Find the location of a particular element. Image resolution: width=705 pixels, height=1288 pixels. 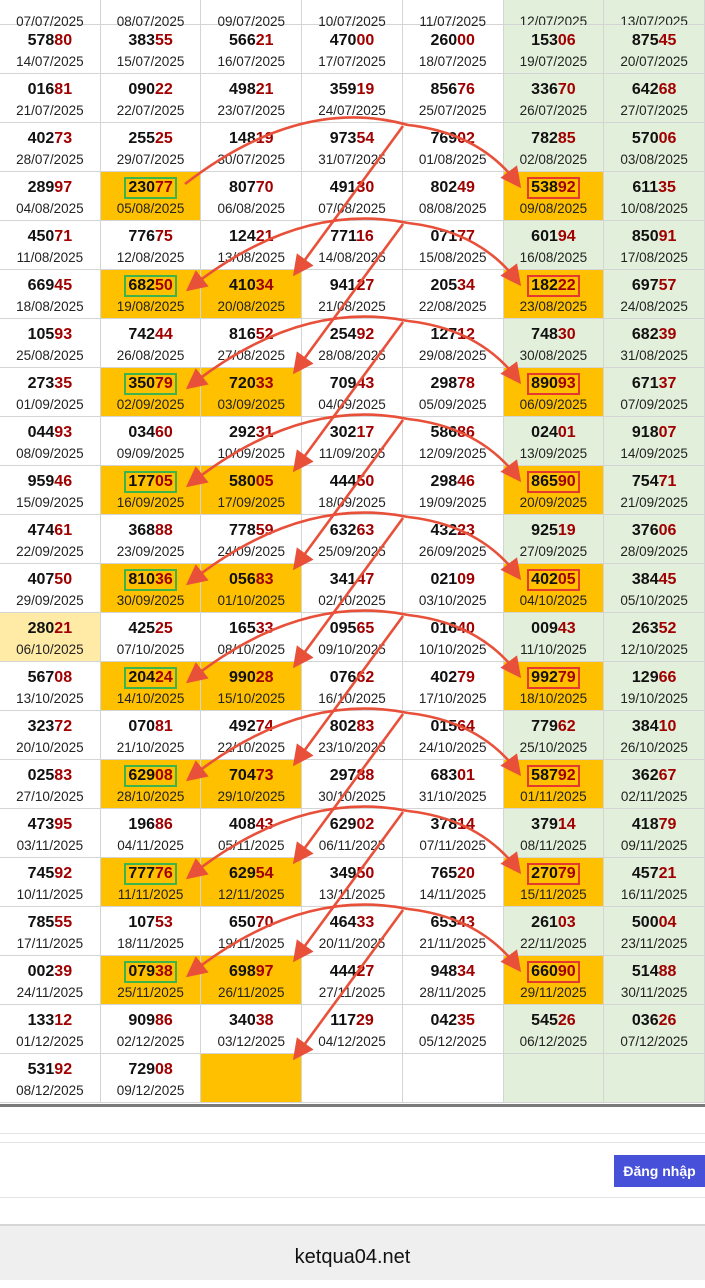

number-head: 570 is located at coordinates (645, 138).